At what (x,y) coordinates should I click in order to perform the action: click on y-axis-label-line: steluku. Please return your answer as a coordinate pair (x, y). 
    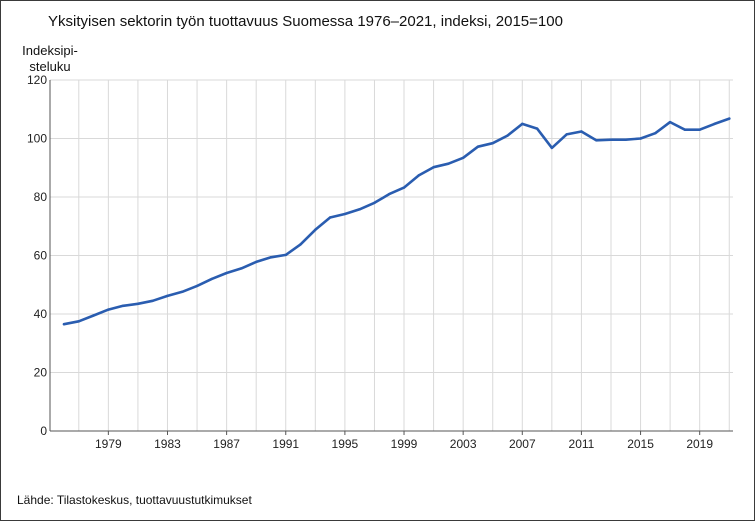
    Looking at the image, I should click on (50, 66).